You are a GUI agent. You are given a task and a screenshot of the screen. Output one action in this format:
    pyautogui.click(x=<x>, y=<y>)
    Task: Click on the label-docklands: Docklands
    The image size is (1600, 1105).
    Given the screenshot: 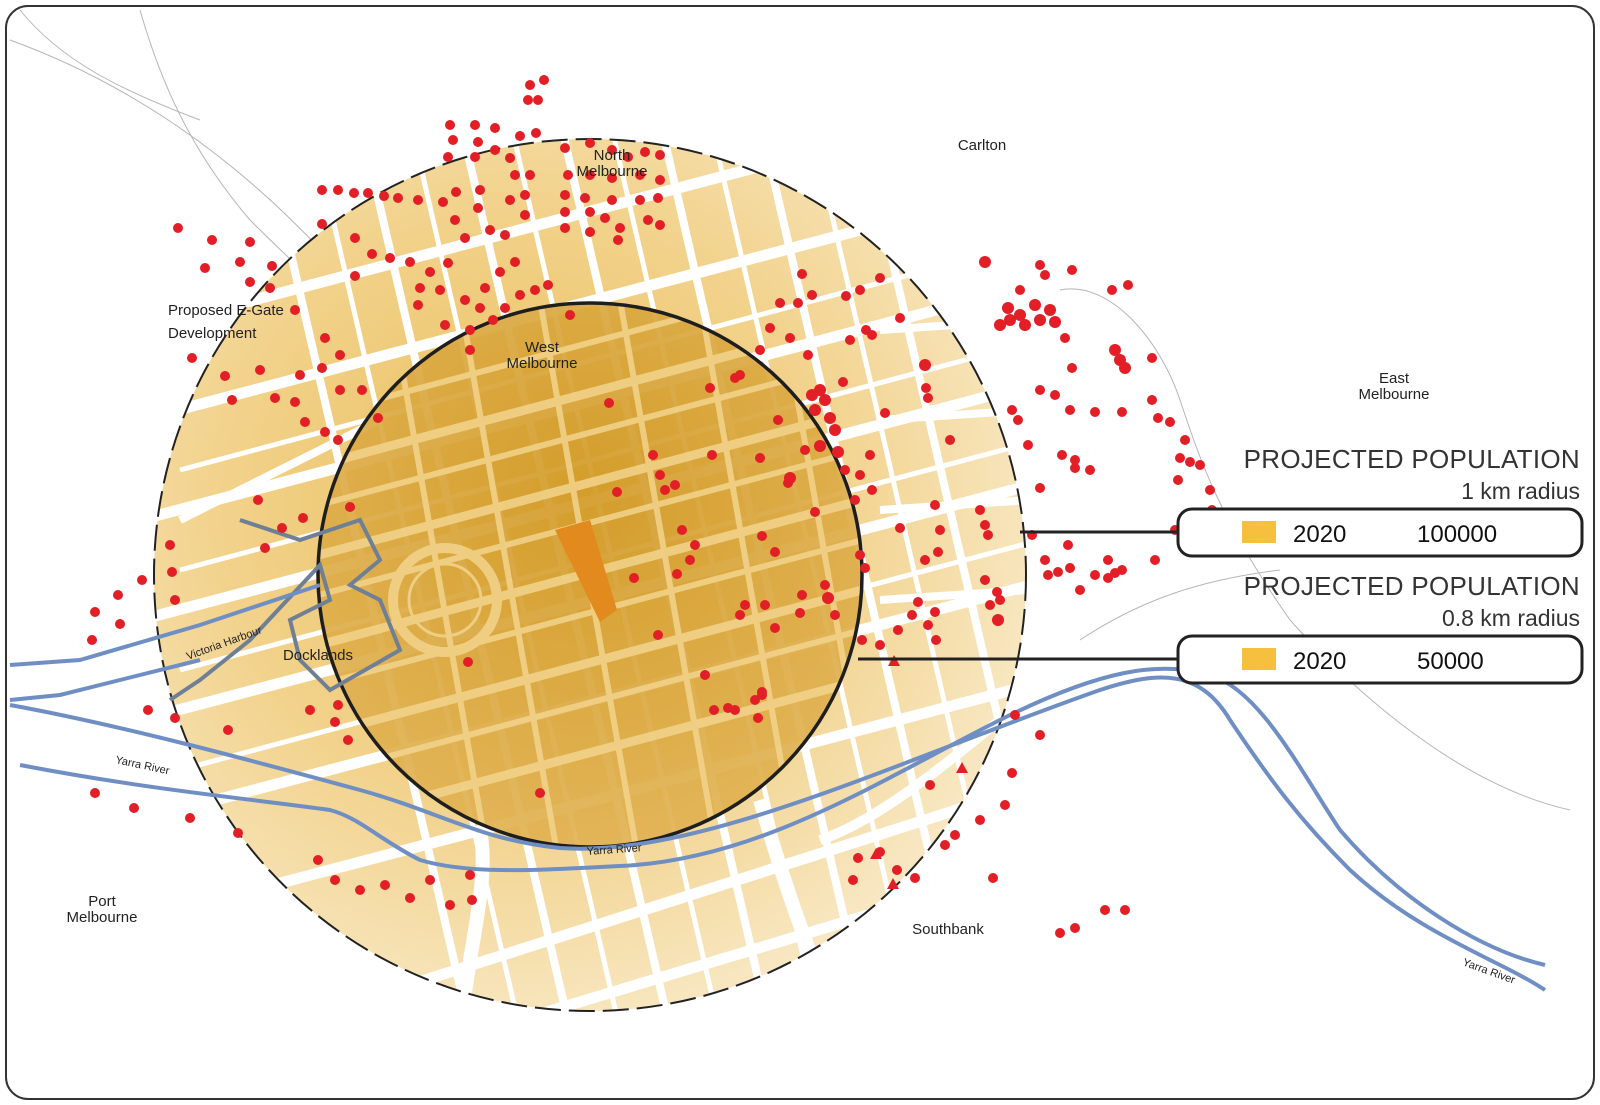 What is the action you would take?
    pyautogui.click(x=318, y=655)
    